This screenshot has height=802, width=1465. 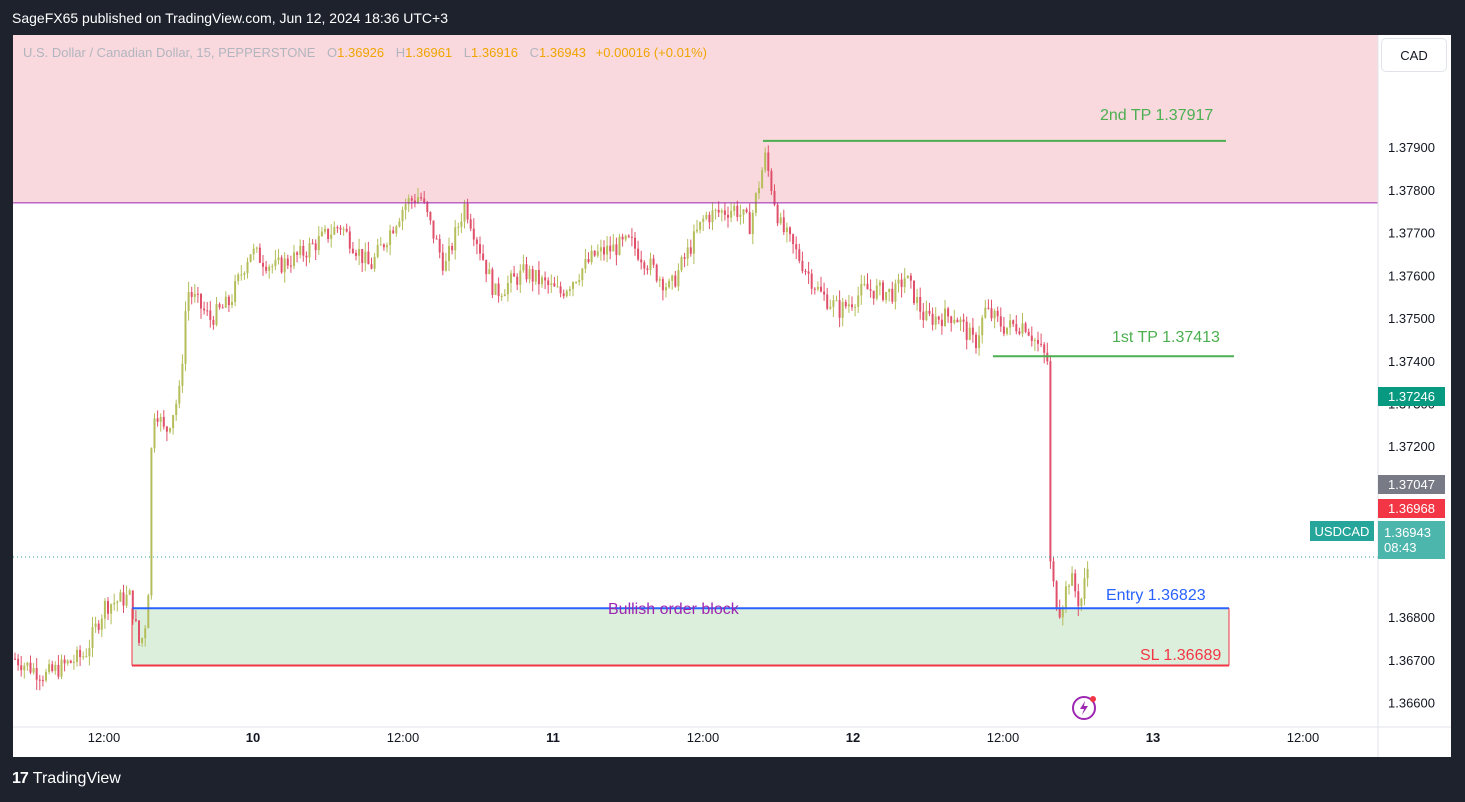 What do you see at coordinates (361, 52) in the screenshot?
I see `legend-open: 1.36926` at bounding box center [361, 52].